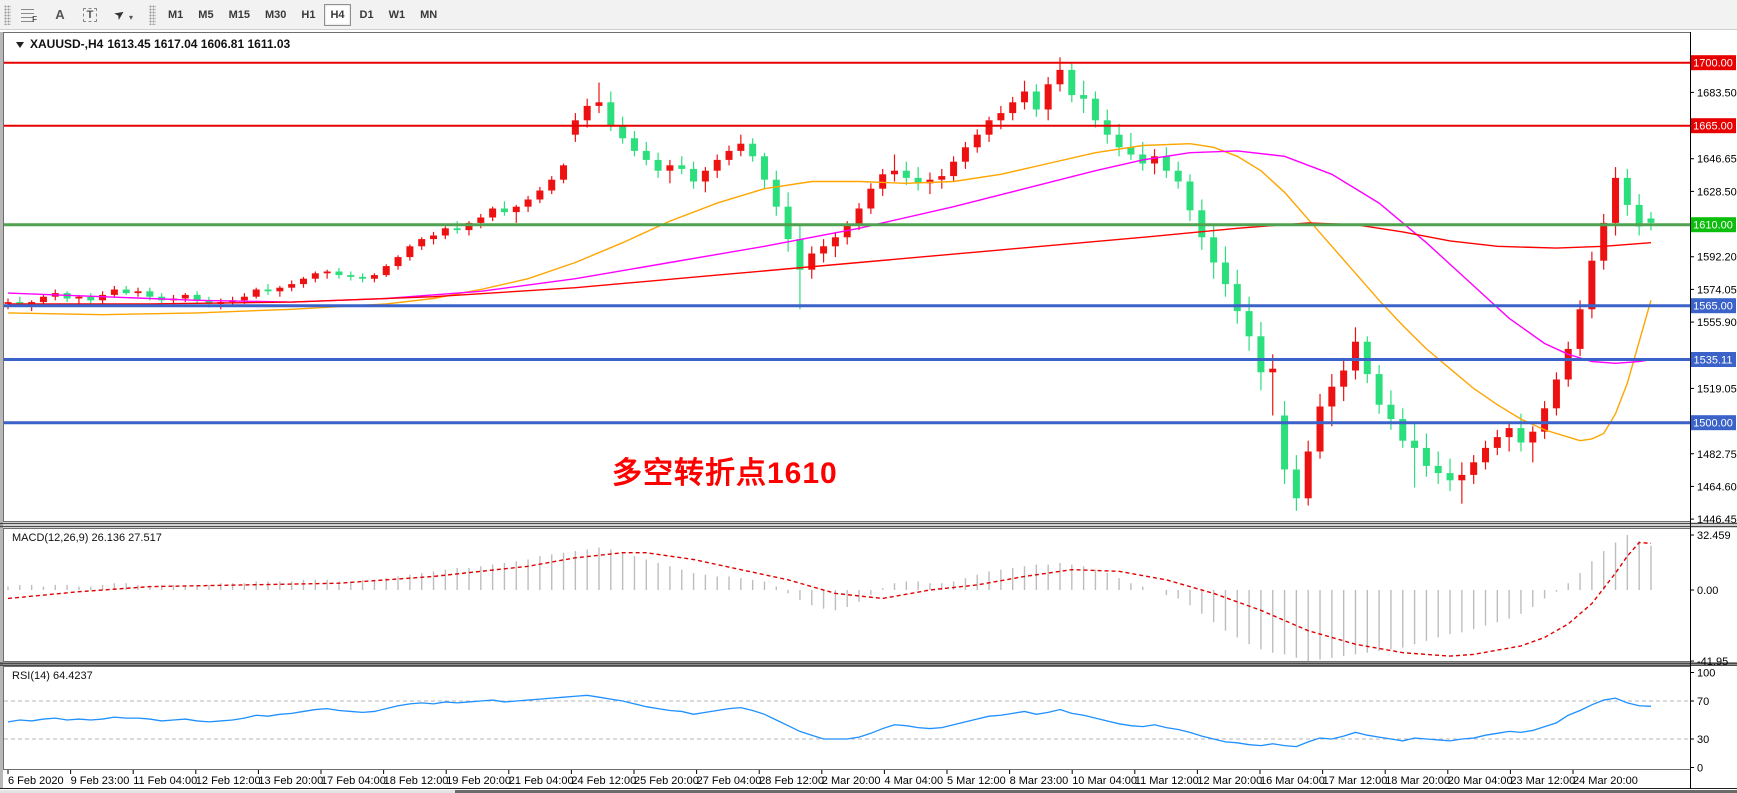 The height and width of the screenshot is (793, 1737). Describe the element at coordinates (30, 14) in the screenshot. I see `fibo-retracement-tool: F` at that location.